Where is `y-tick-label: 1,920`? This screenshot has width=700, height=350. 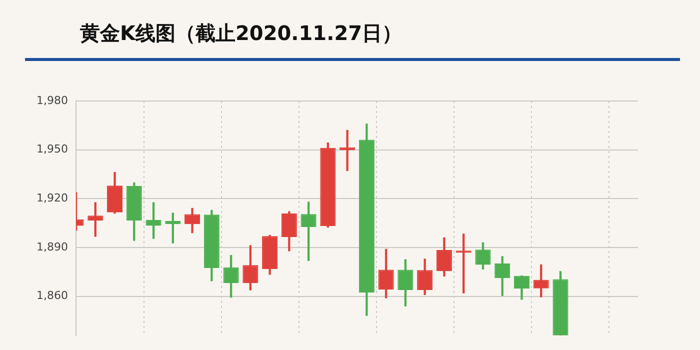 y-tick-label: 1,920 is located at coordinates (52, 198).